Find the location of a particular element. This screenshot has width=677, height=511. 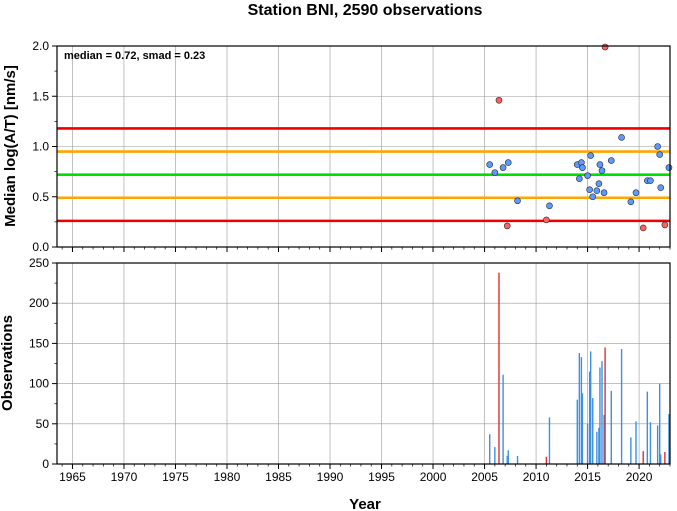

chart-title: Station BNI, 2590 observations is located at coordinates (365, 10).